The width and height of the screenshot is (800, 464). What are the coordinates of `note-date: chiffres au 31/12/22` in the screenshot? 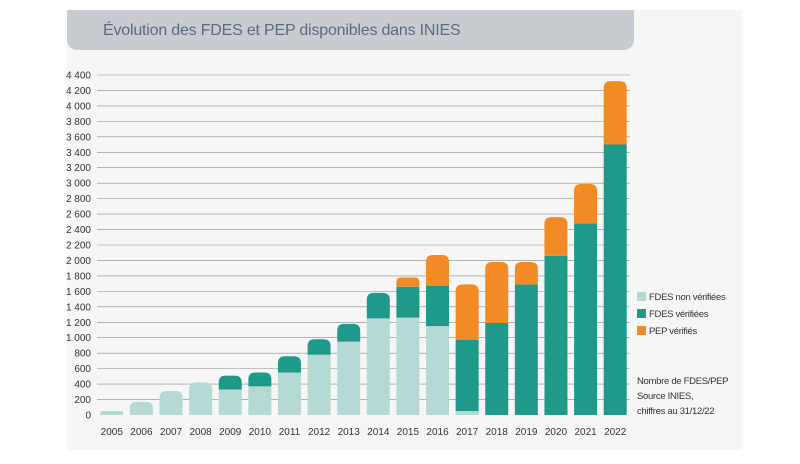 It's located at (676, 411).